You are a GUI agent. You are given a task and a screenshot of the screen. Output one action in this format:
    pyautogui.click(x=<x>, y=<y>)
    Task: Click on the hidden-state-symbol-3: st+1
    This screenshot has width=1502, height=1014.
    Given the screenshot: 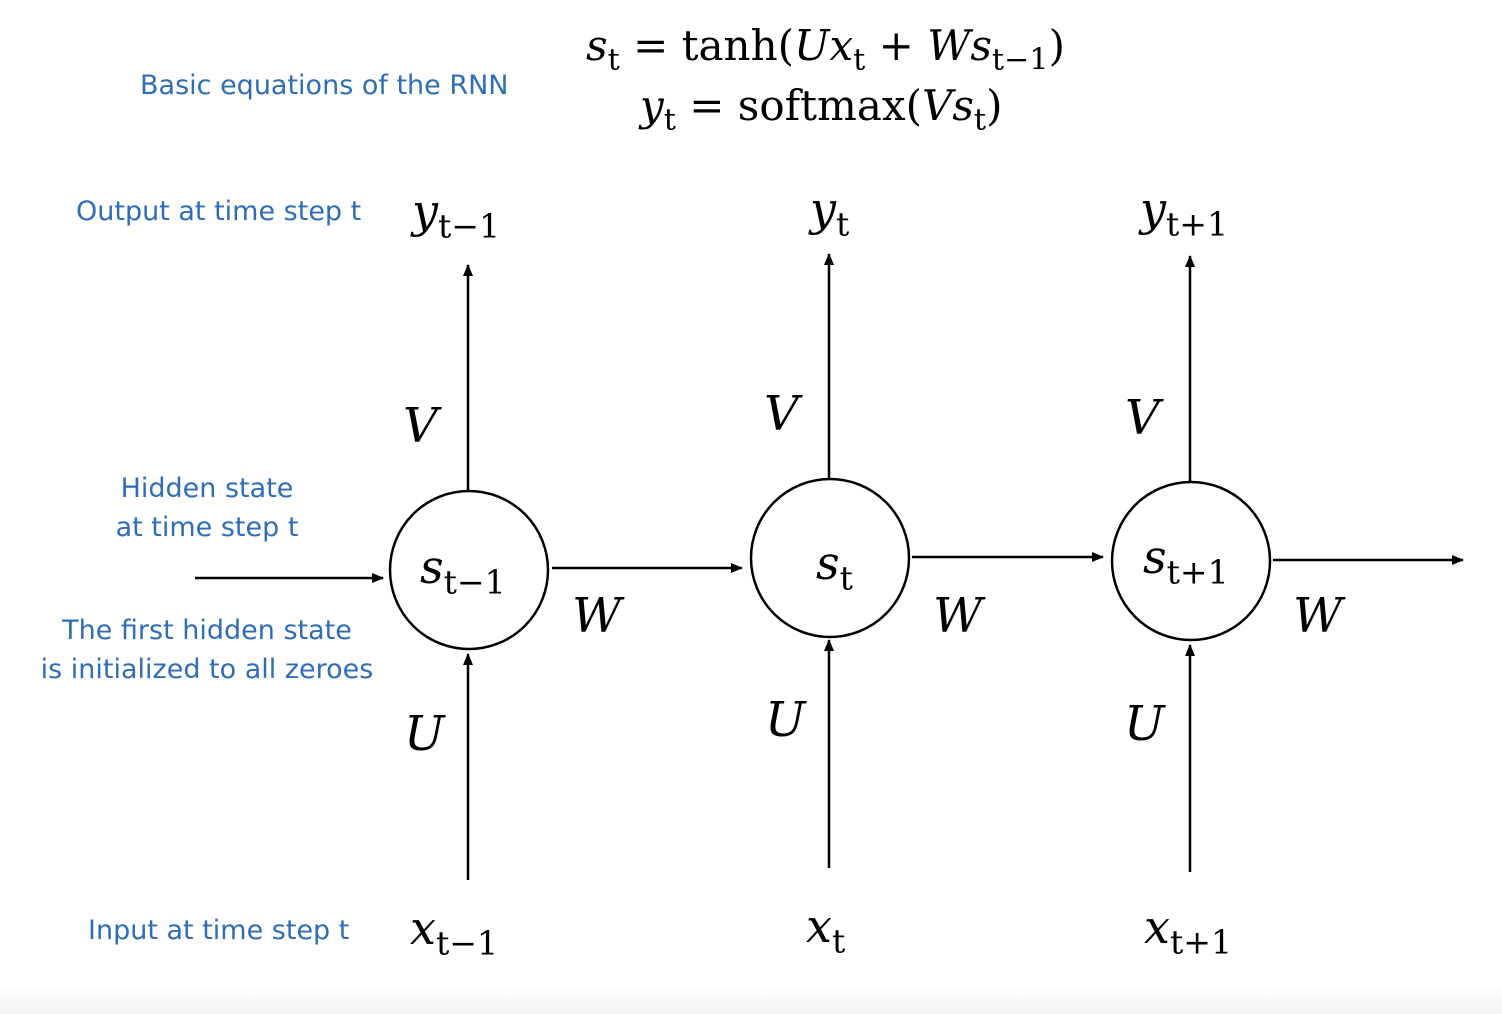 What is the action you would take?
    pyautogui.click(x=1186, y=561)
    